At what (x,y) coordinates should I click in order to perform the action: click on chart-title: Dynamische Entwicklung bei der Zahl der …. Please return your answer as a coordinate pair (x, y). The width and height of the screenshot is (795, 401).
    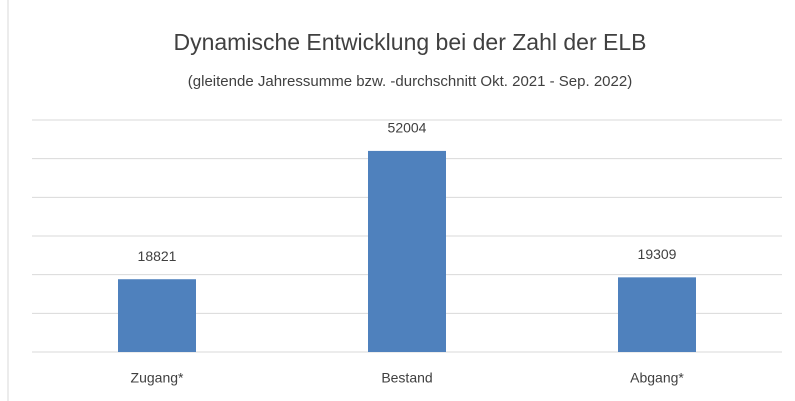
    Looking at the image, I should click on (409, 42).